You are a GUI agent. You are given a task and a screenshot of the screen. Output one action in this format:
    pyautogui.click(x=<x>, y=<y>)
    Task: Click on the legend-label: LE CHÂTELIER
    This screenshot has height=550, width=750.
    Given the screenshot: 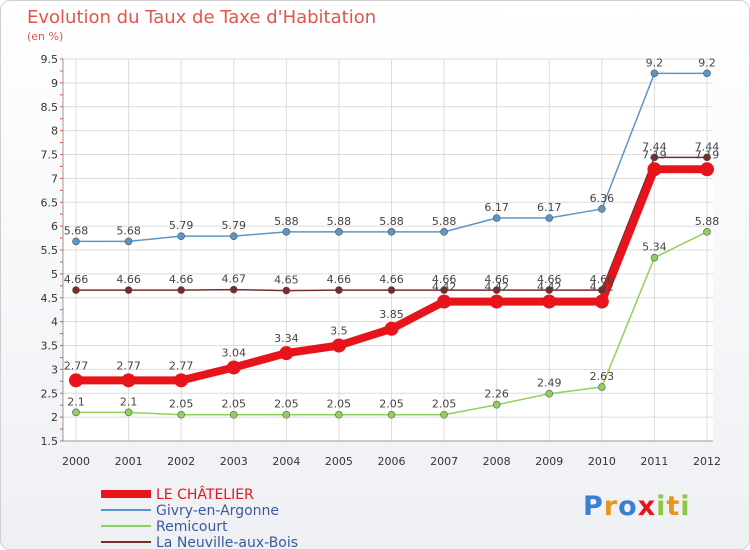 What is the action you would take?
    pyautogui.click(x=205, y=494)
    